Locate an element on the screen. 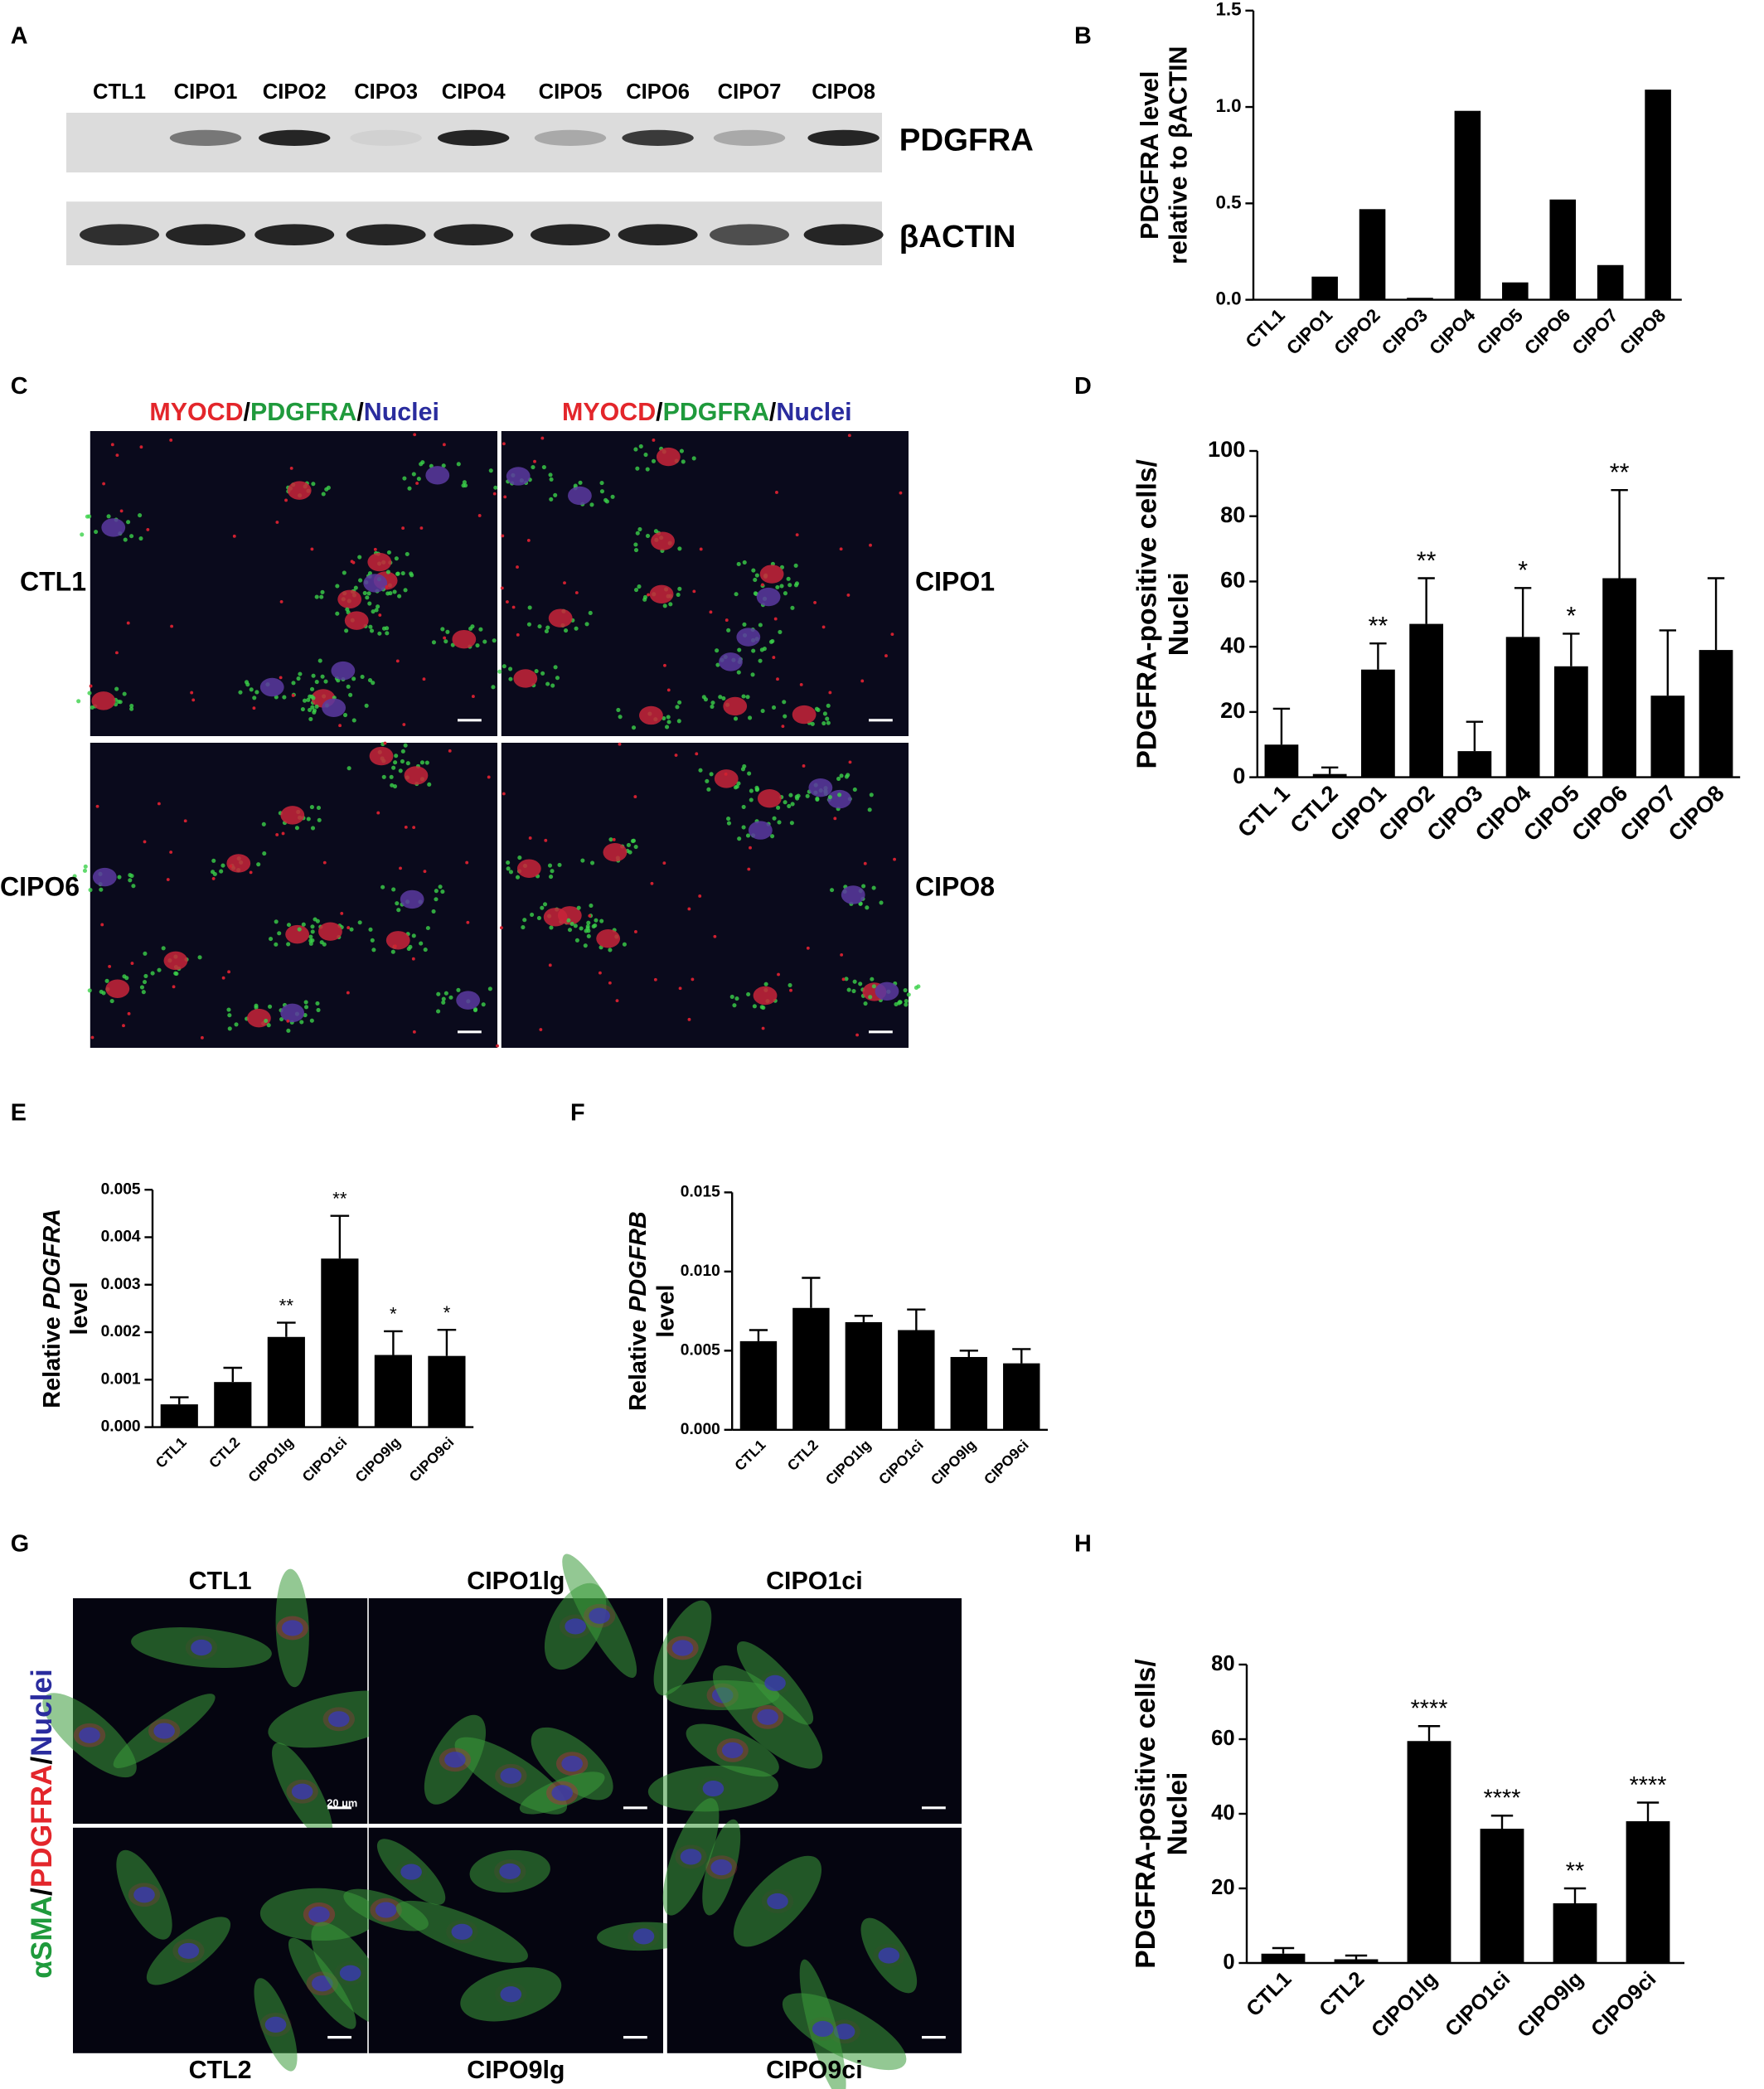  blot-row-label: βACTIN is located at coordinates (957, 237).